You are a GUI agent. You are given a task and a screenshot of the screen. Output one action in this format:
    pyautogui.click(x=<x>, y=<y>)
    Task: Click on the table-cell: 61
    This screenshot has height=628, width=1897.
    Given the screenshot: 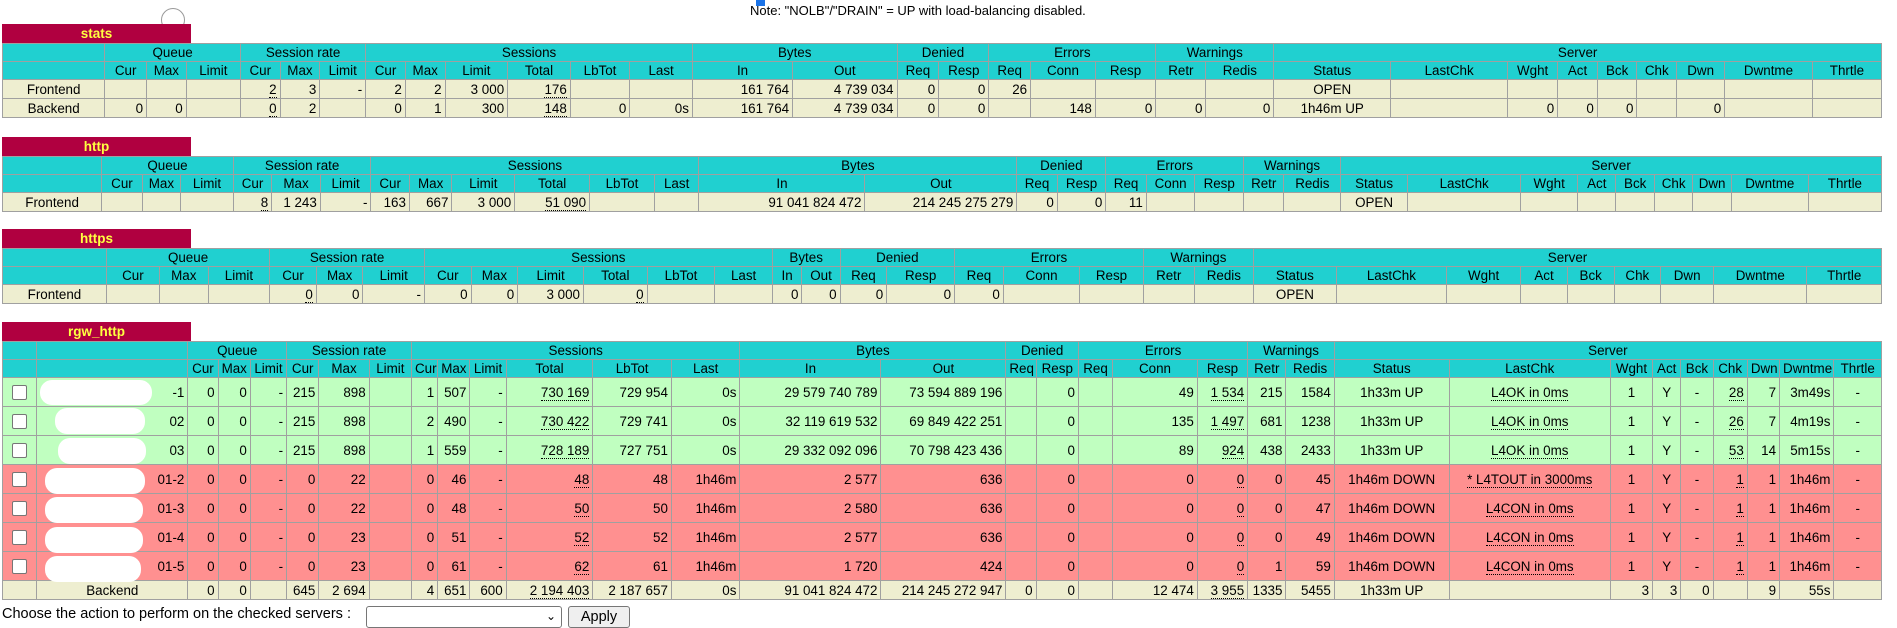 What is the action you would take?
    pyautogui.click(x=632, y=566)
    